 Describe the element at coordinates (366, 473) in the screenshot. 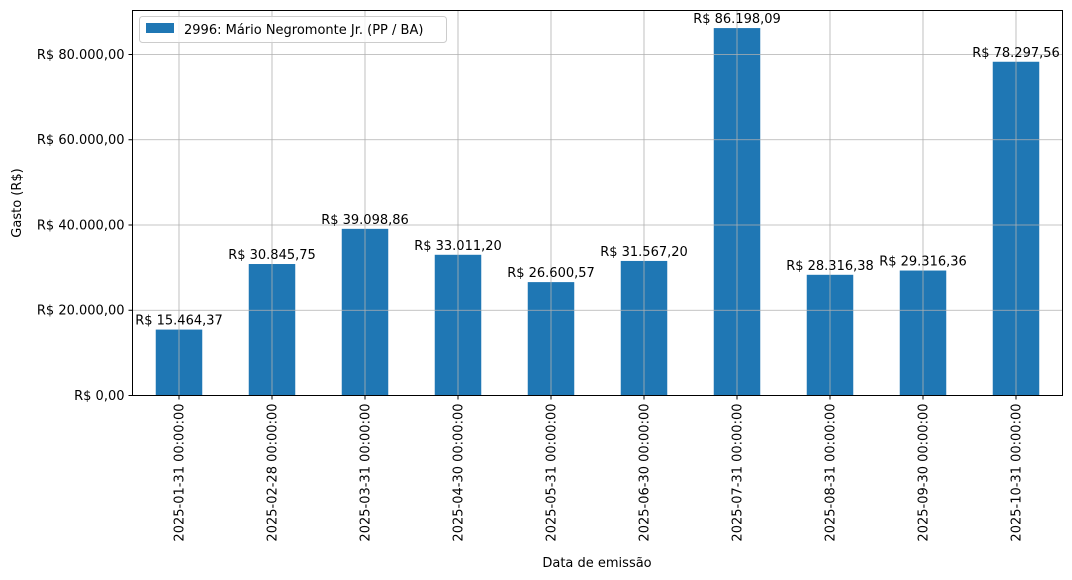

I see `x-tick-label: 2025-03-31 00:00:00` at that location.